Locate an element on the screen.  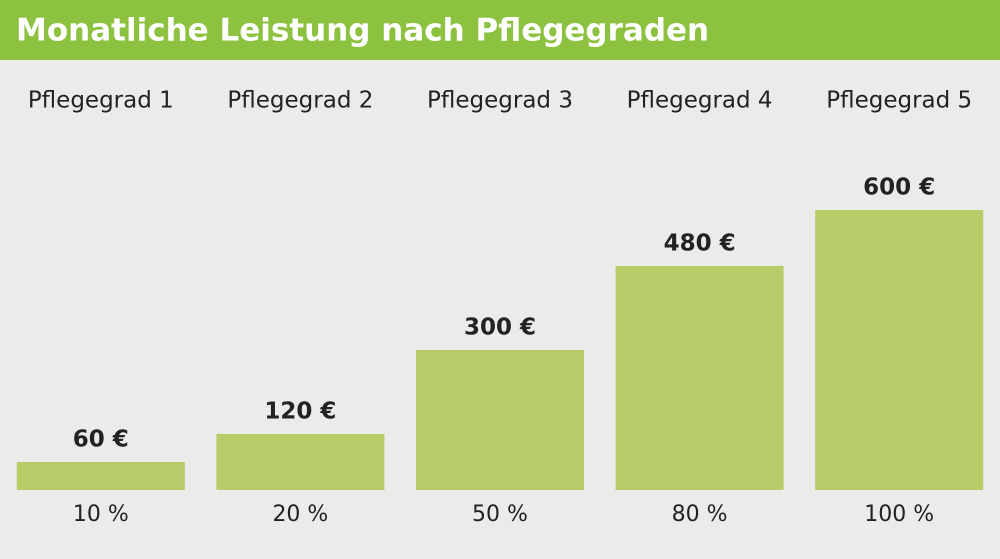
value-label: 300 € is located at coordinates (500, 328).